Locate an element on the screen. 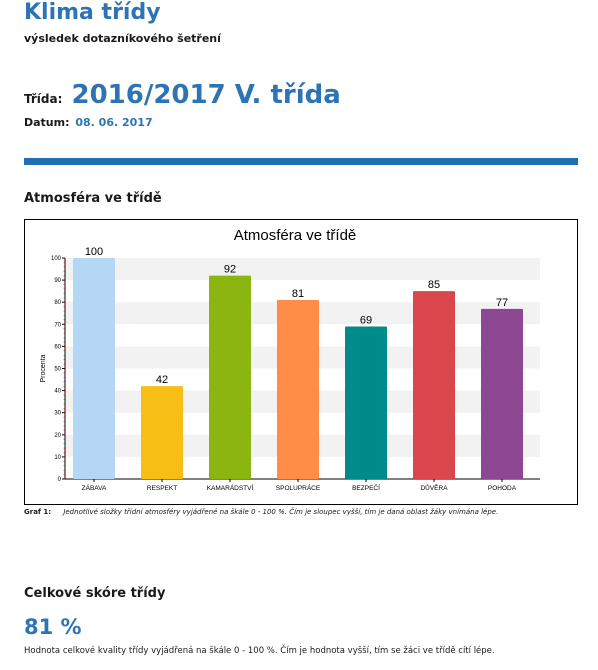  category-label: BEZPEČÍ is located at coordinates (366, 487).